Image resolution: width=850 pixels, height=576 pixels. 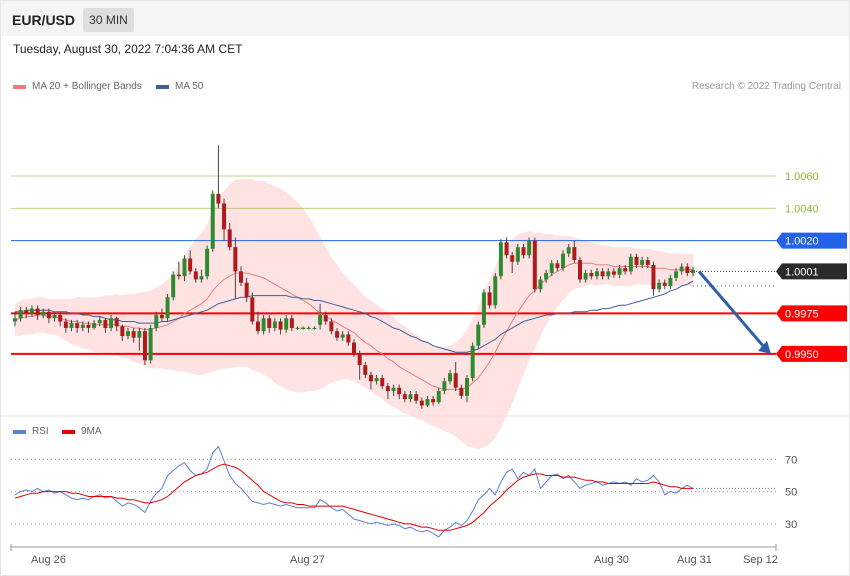 I want to click on ma50-legend: MA 50, so click(x=179, y=86).